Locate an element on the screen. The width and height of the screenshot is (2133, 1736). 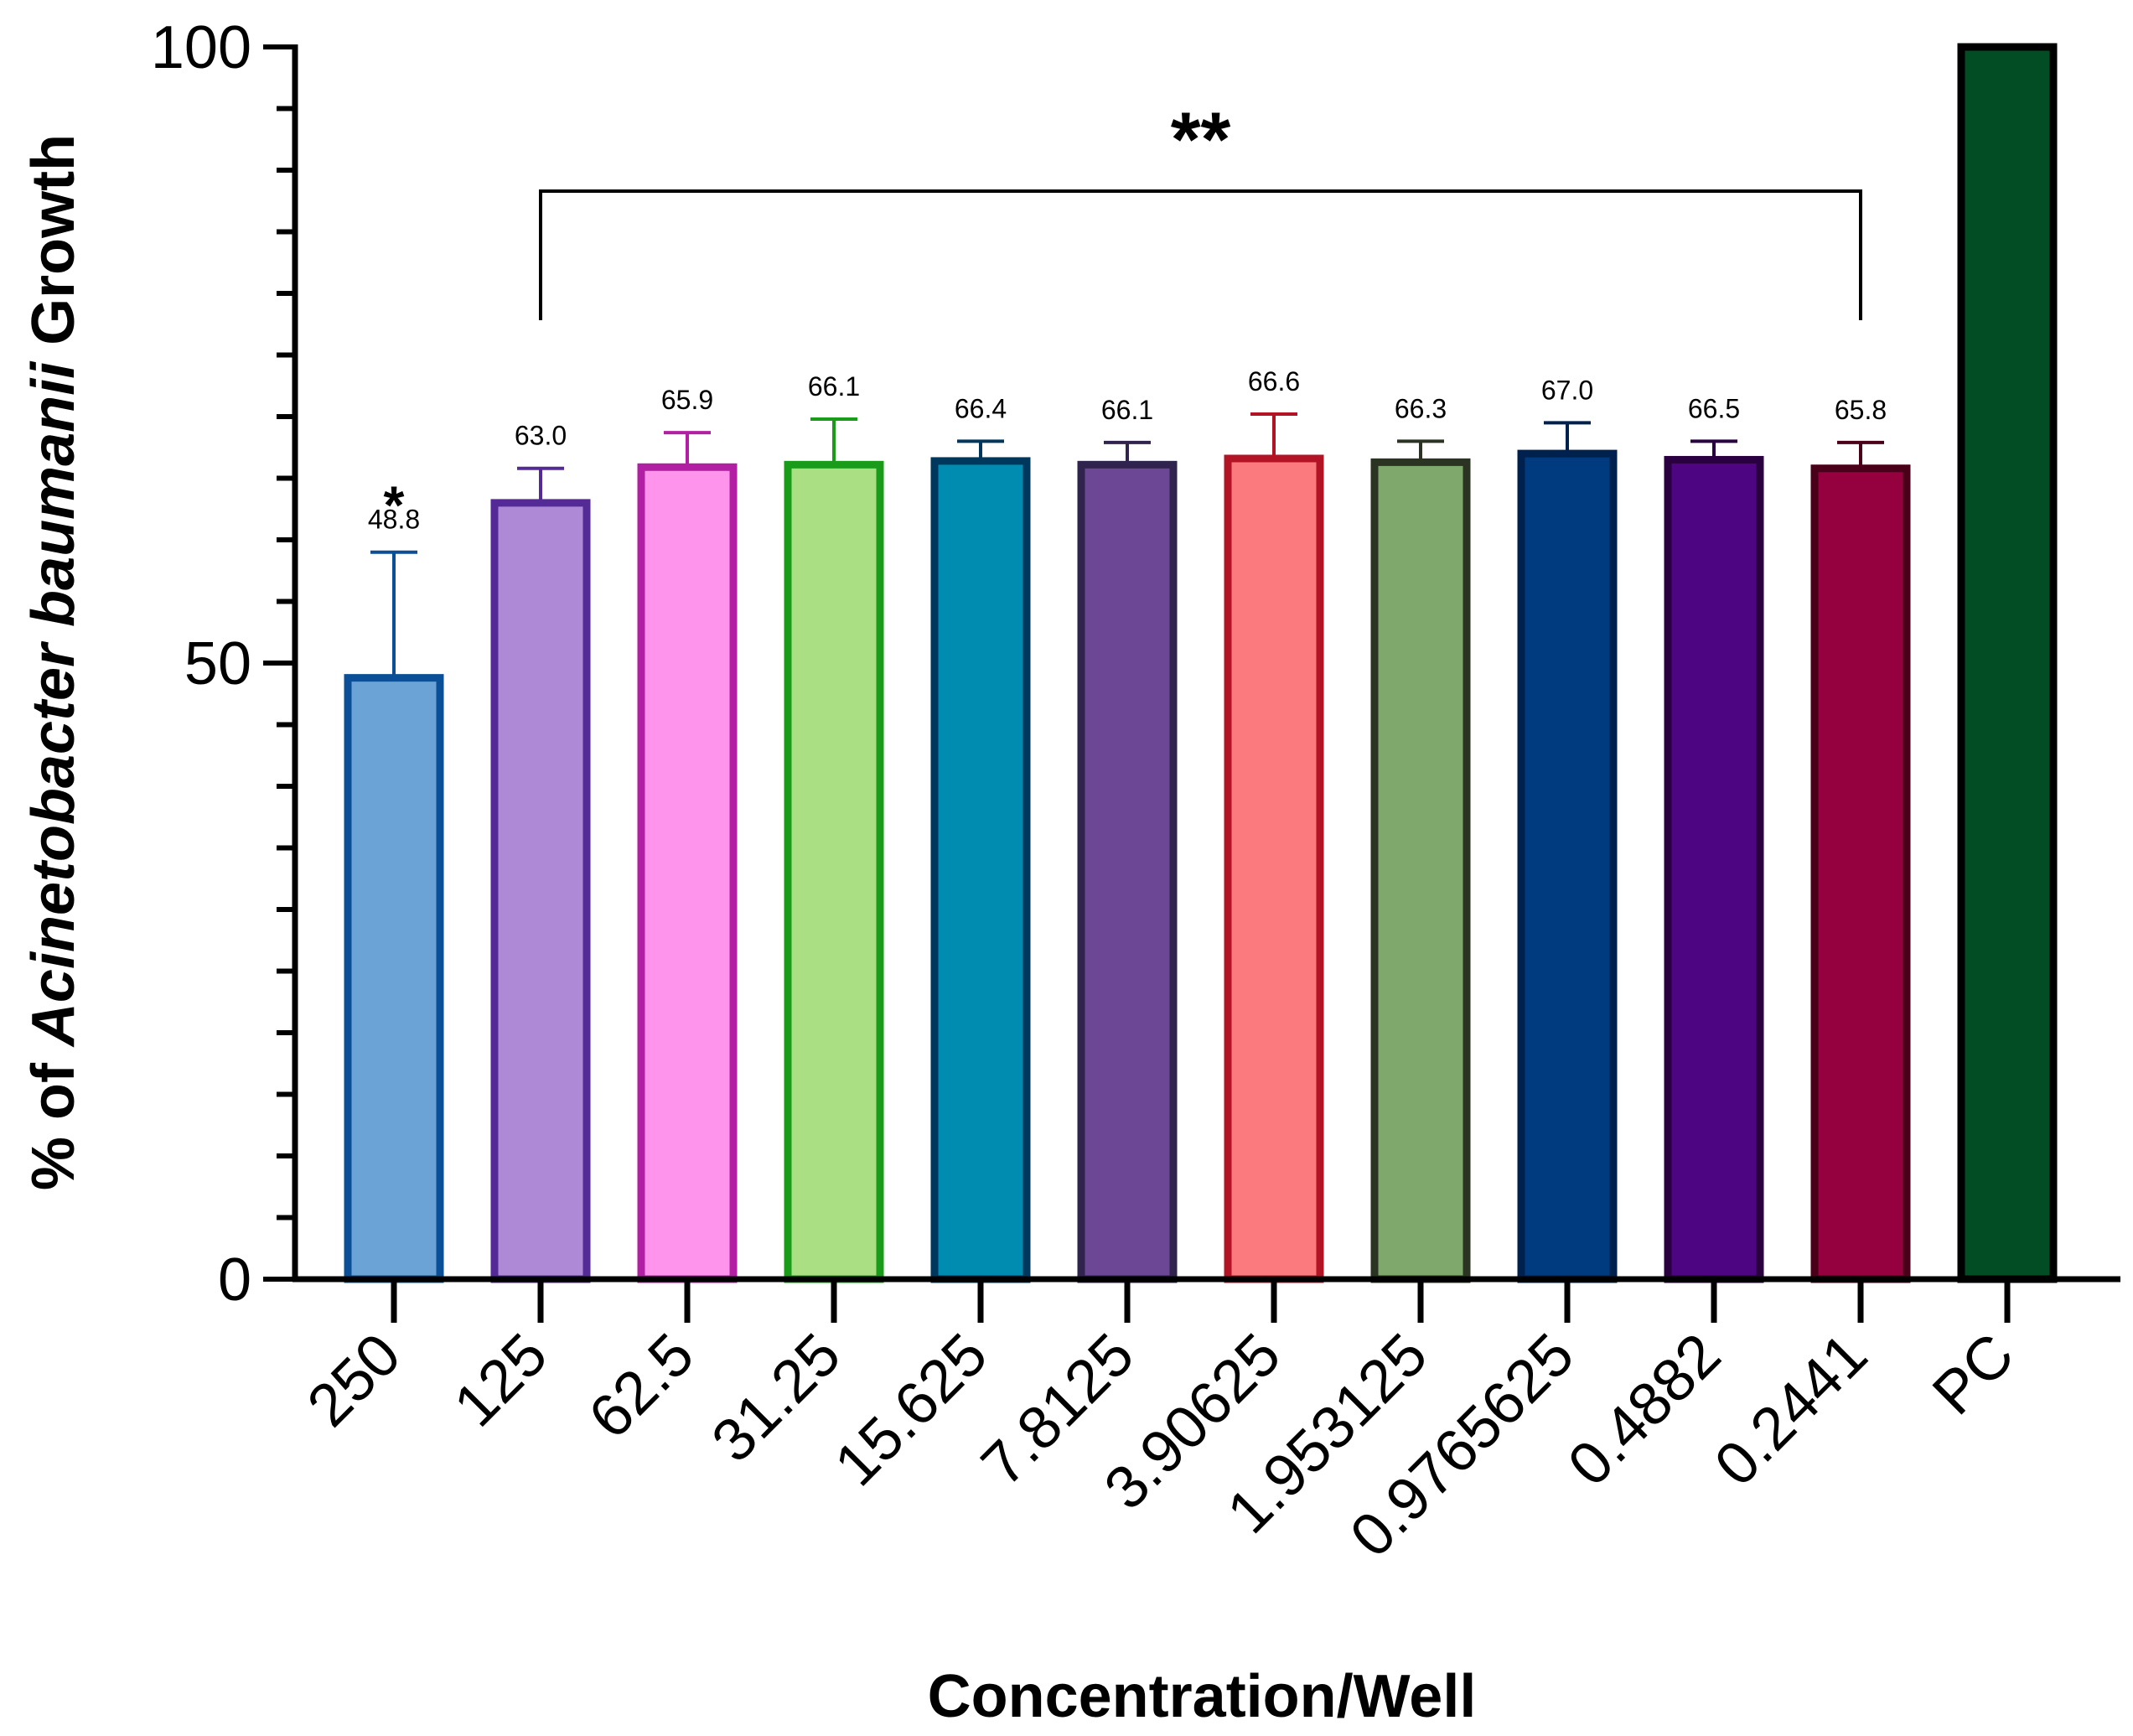
y-axis: 0 50 100 is located at coordinates (224, 664).